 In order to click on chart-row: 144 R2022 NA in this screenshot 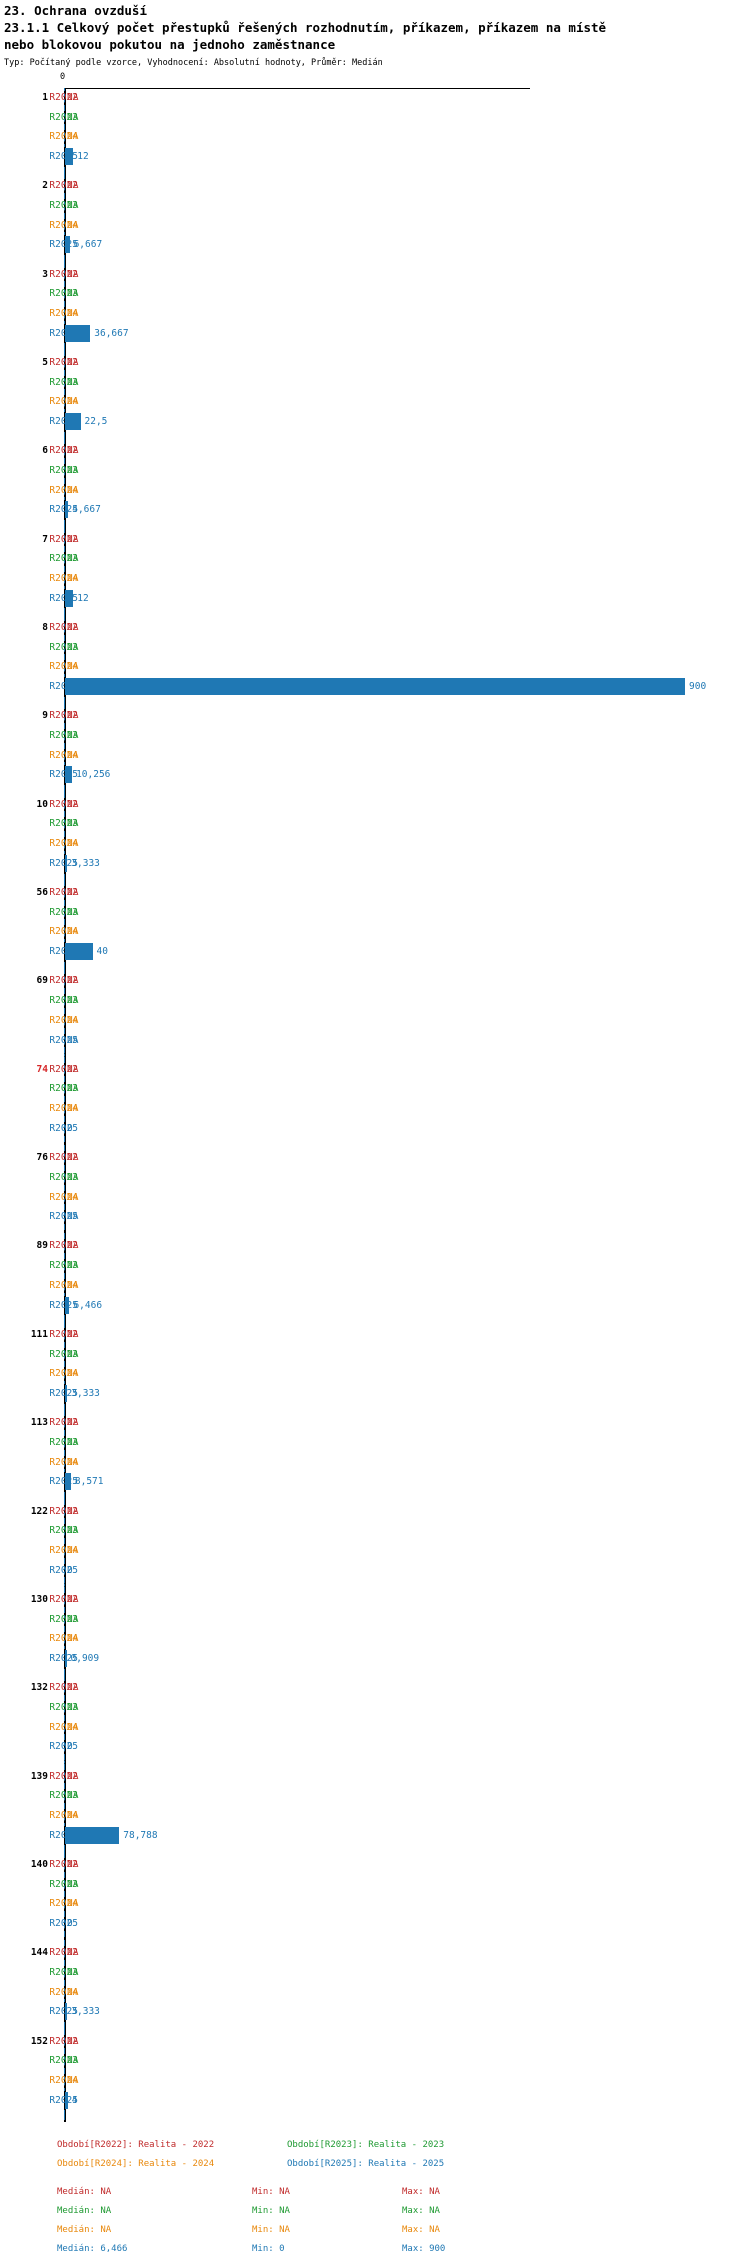, I will do `click(375, 1953)`.